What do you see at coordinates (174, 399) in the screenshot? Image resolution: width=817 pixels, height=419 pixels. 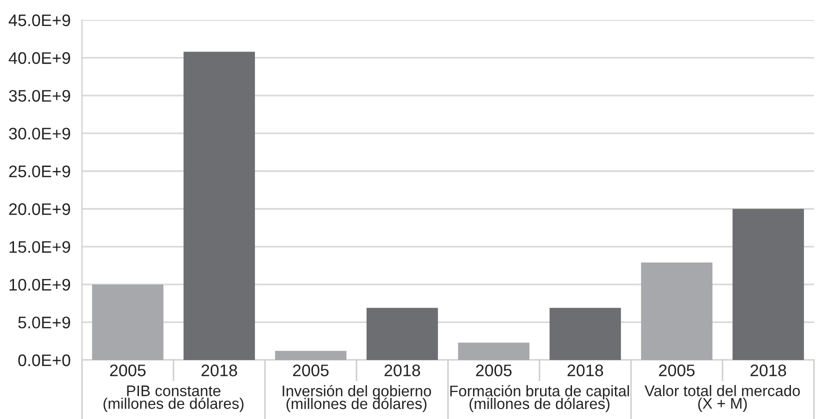 I see `x-tick-label: PIB constante (millones de dólares)` at bounding box center [174, 399].